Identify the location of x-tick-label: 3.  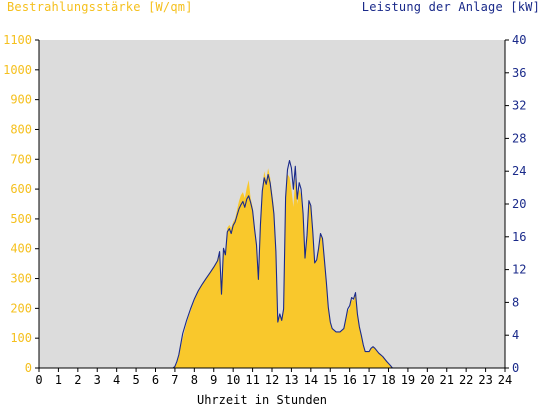
(97, 380).